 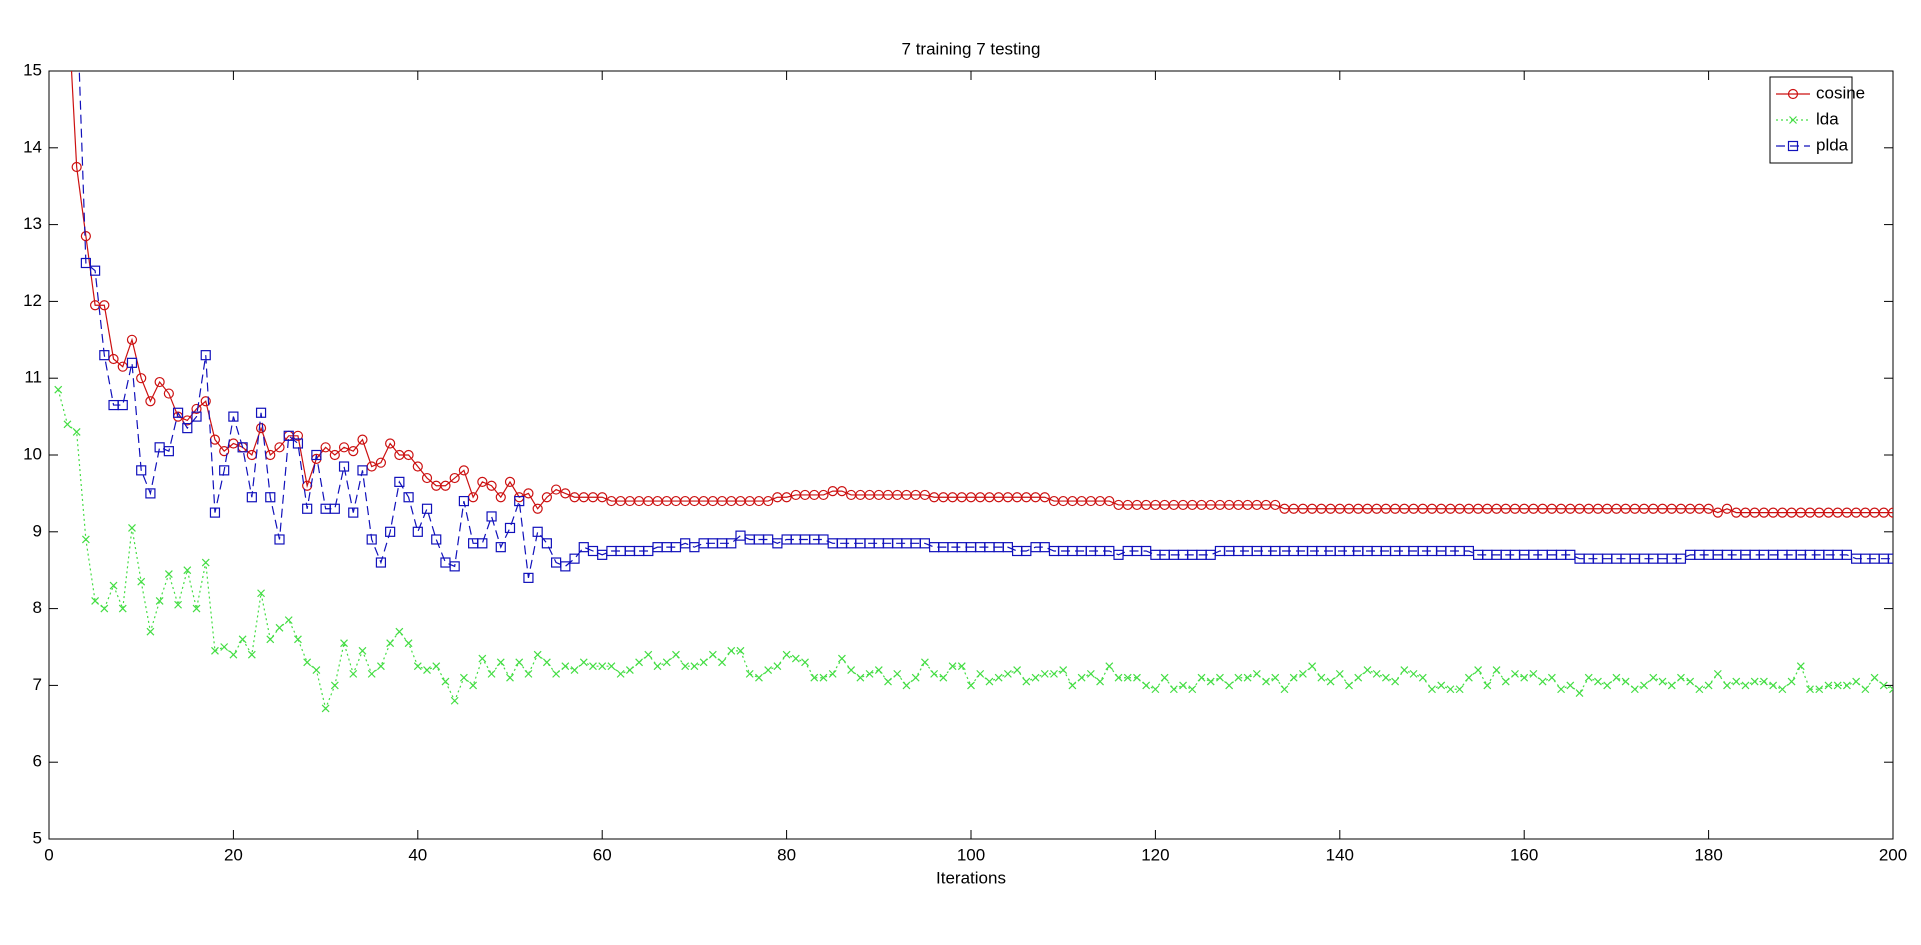 What do you see at coordinates (1840, 92) in the screenshot?
I see `legend-label: cosine` at bounding box center [1840, 92].